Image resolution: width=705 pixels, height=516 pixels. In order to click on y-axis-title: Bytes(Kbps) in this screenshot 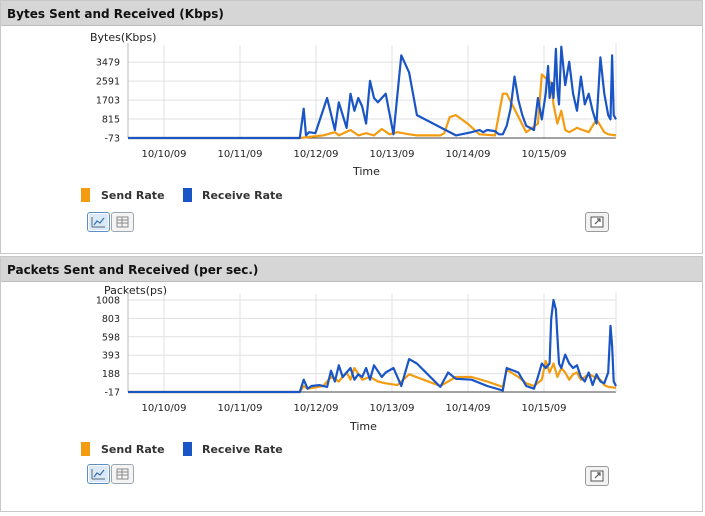, I will do `click(123, 37)`.